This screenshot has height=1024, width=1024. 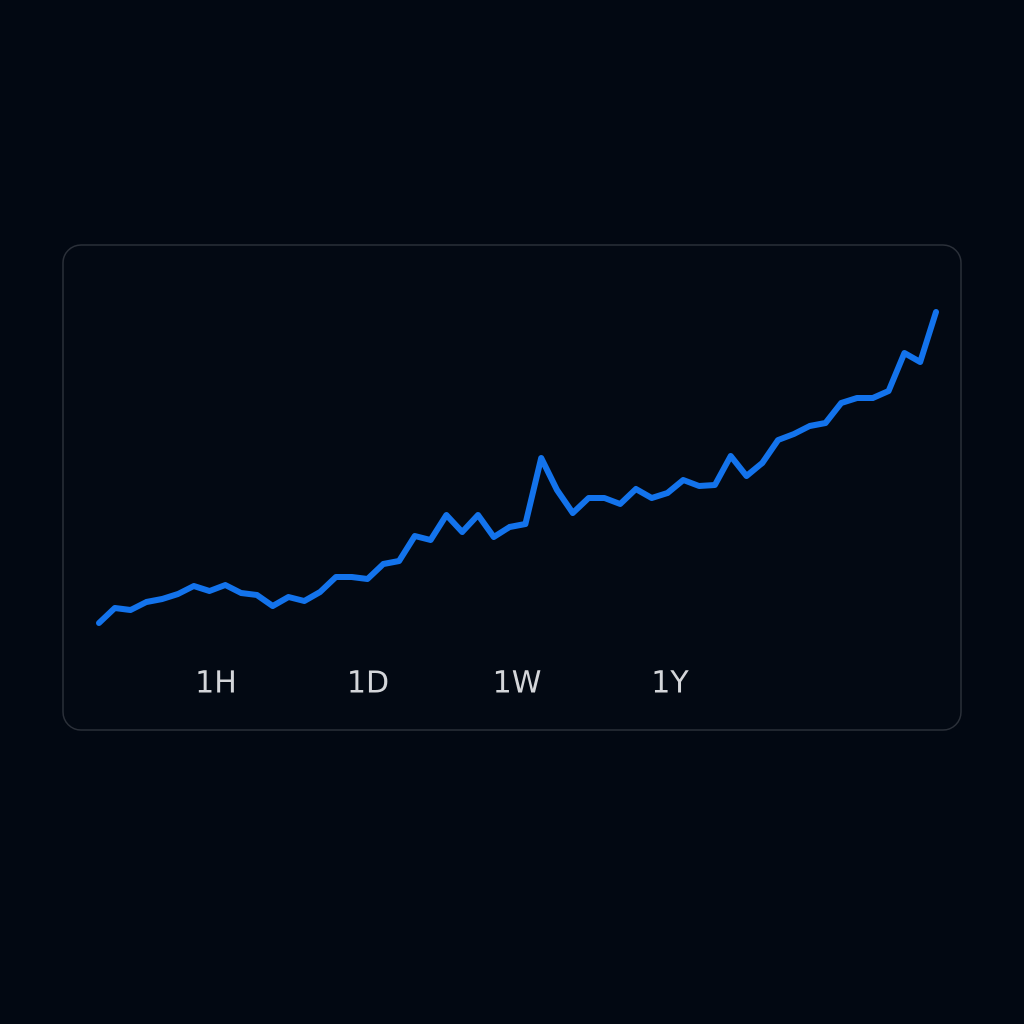 I want to click on time-range-button: 1Y, so click(x=670, y=683).